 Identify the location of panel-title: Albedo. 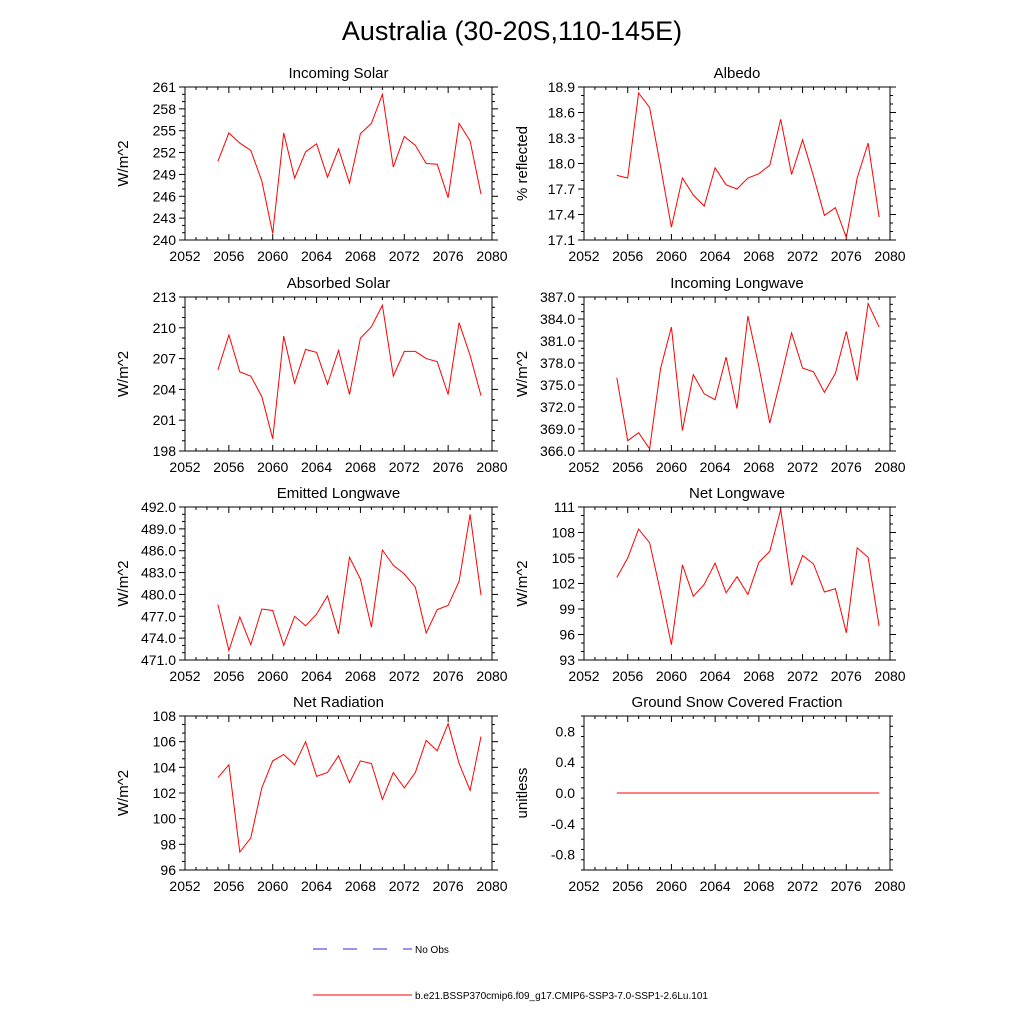
(737, 73).